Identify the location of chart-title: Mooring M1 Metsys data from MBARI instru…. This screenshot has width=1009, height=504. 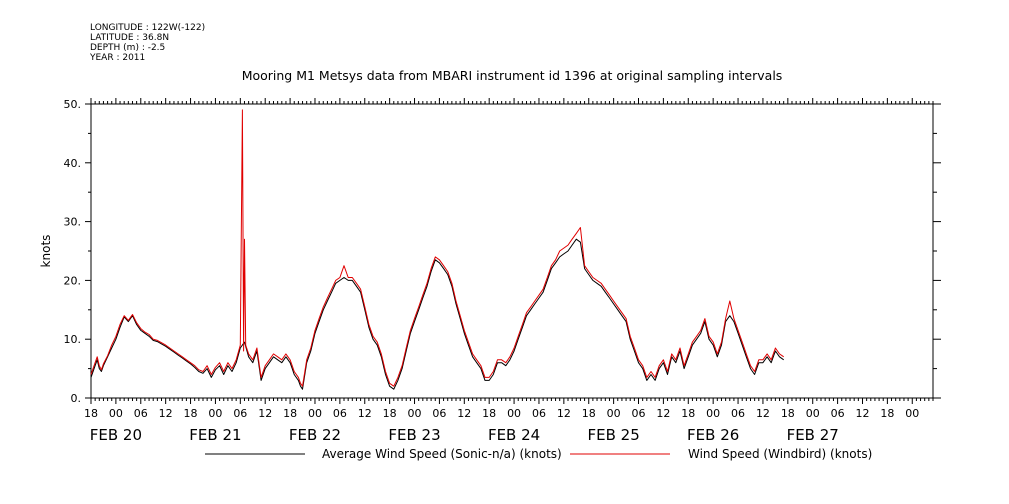
(512, 75).